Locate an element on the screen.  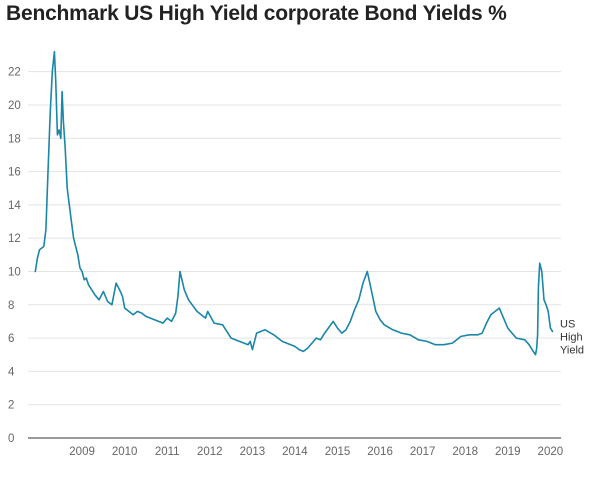
series-label-us-high-yield: US High Yield is located at coordinates (572, 337).